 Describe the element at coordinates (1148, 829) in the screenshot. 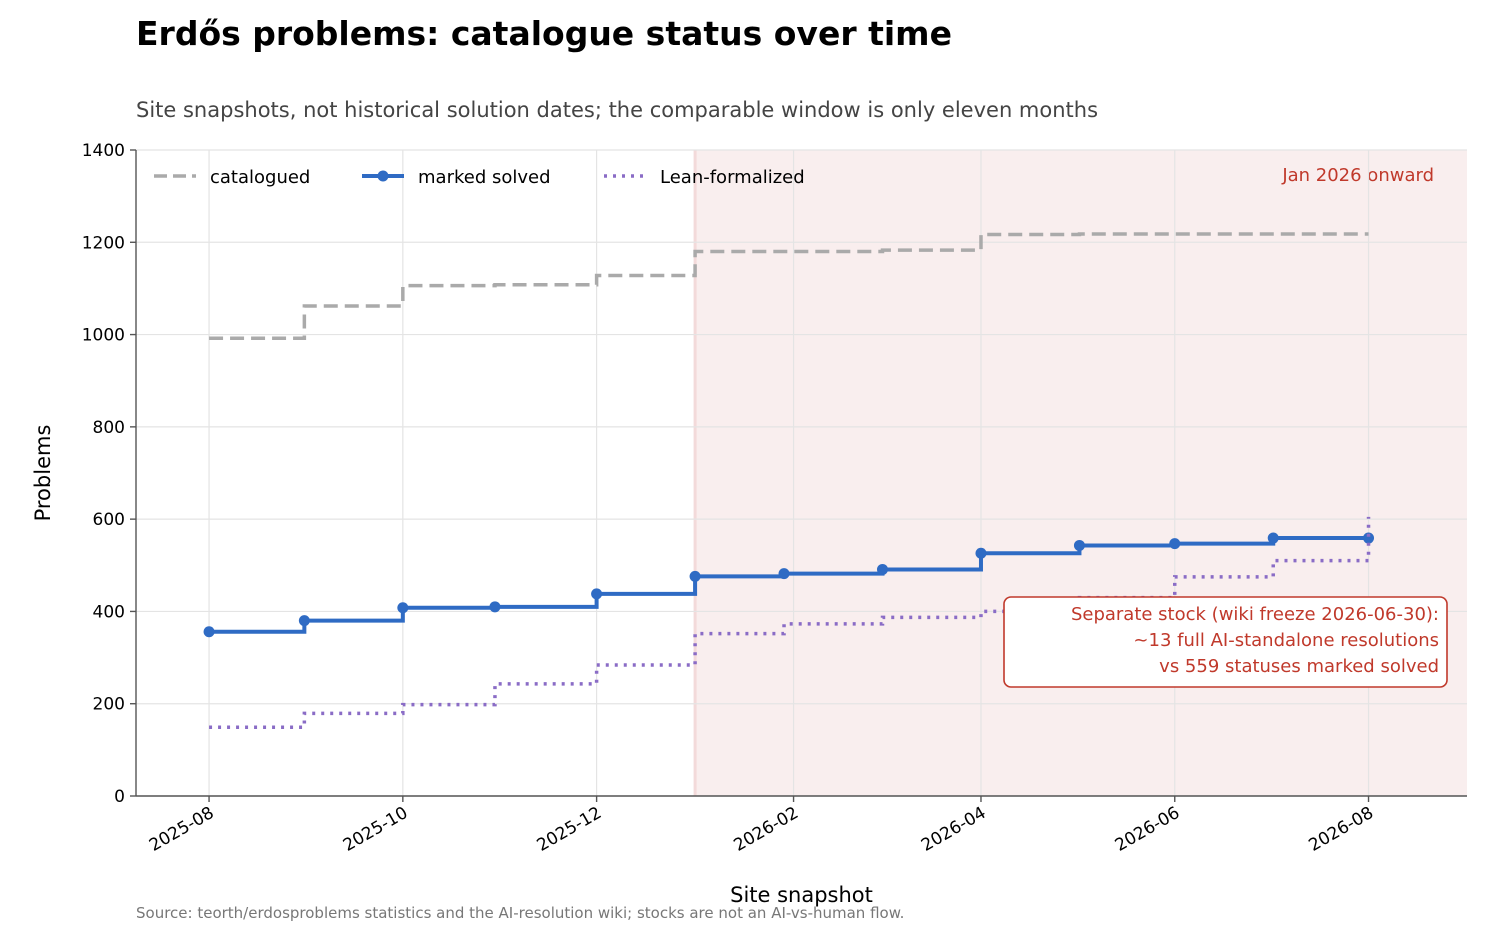

I see `x-tick-label: 2026-06` at that location.